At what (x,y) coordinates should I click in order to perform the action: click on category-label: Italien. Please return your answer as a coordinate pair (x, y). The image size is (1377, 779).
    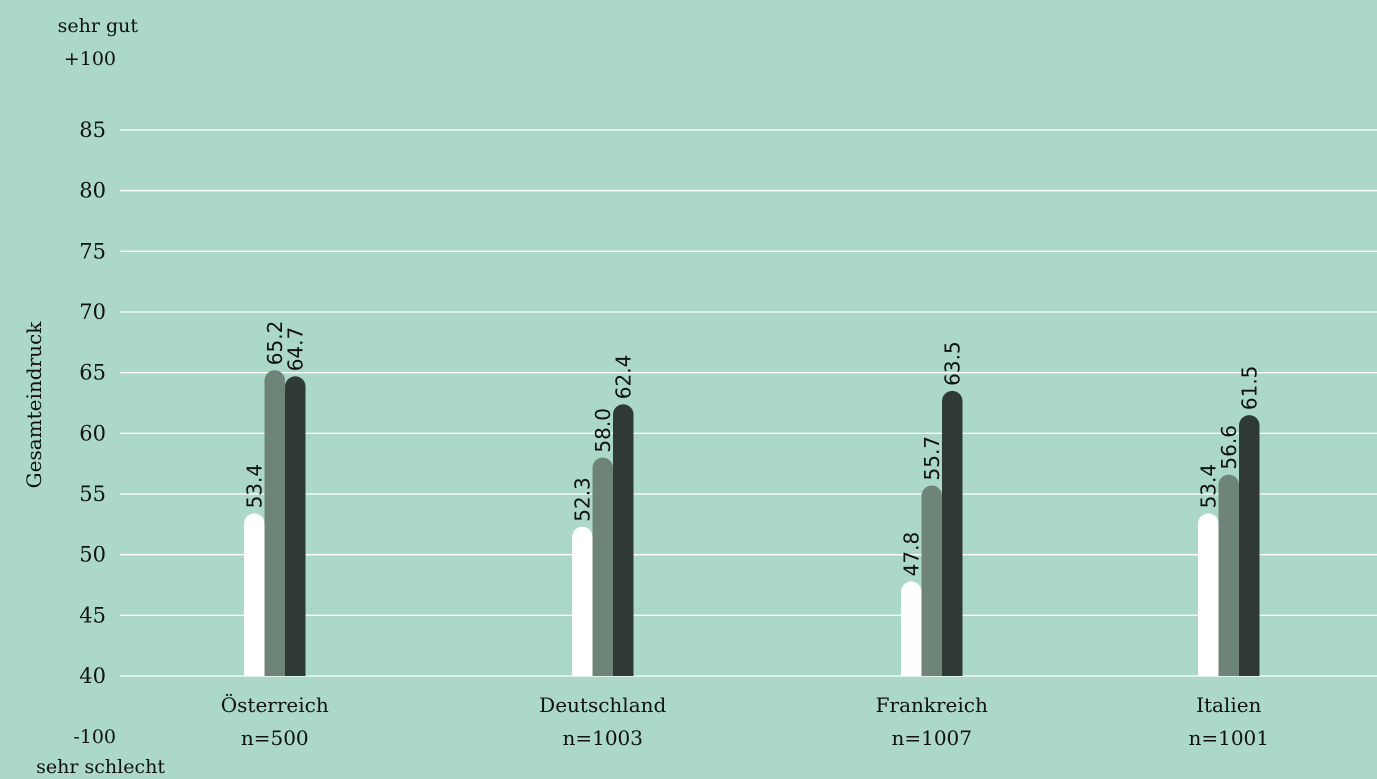
    Looking at the image, I should click on (1228, 705).